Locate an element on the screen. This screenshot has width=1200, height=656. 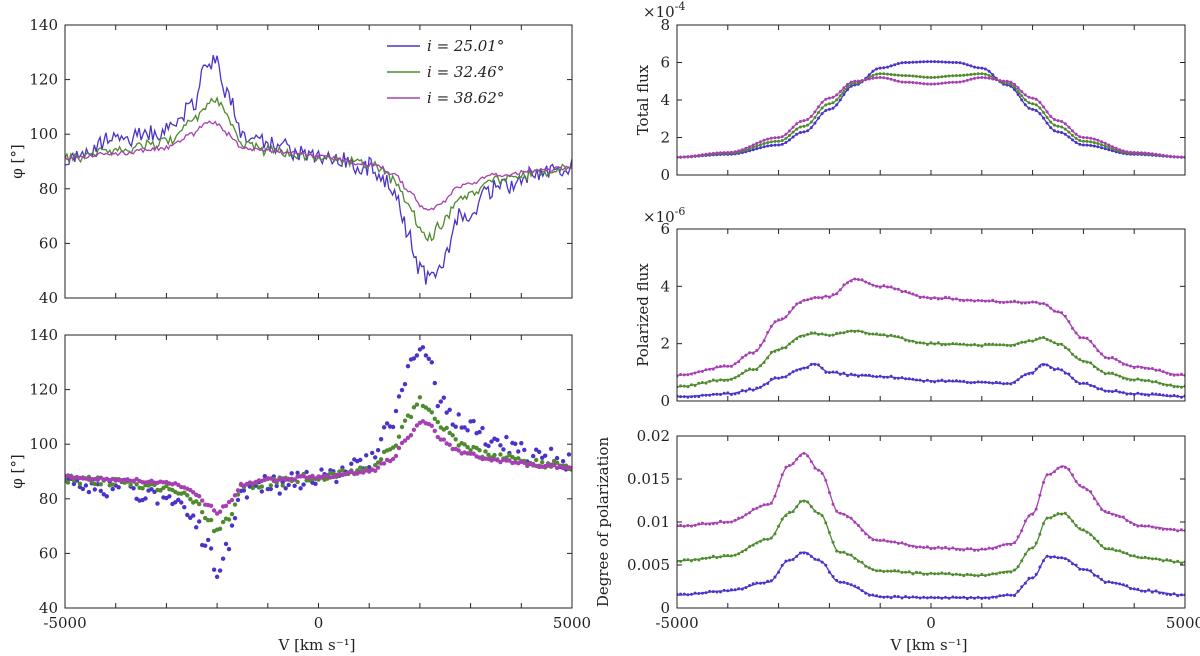
y-tick-label: 60 is located at coordinates (48, 243).